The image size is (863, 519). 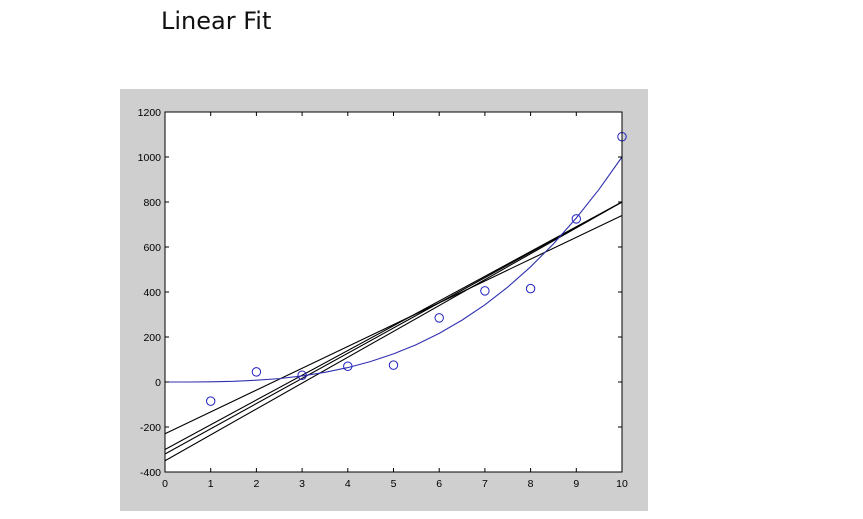 I want to click on y-tick-label: -400, so click(x=150, y=473).